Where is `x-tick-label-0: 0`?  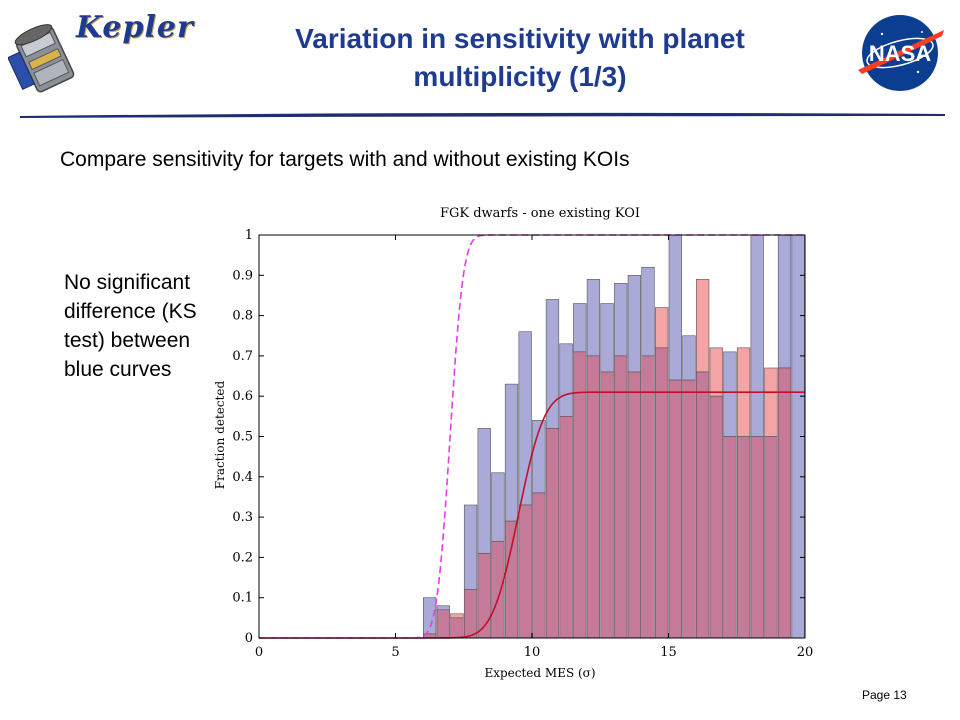
x-tick-label-0: 0 is located at coordinates (259, 652).